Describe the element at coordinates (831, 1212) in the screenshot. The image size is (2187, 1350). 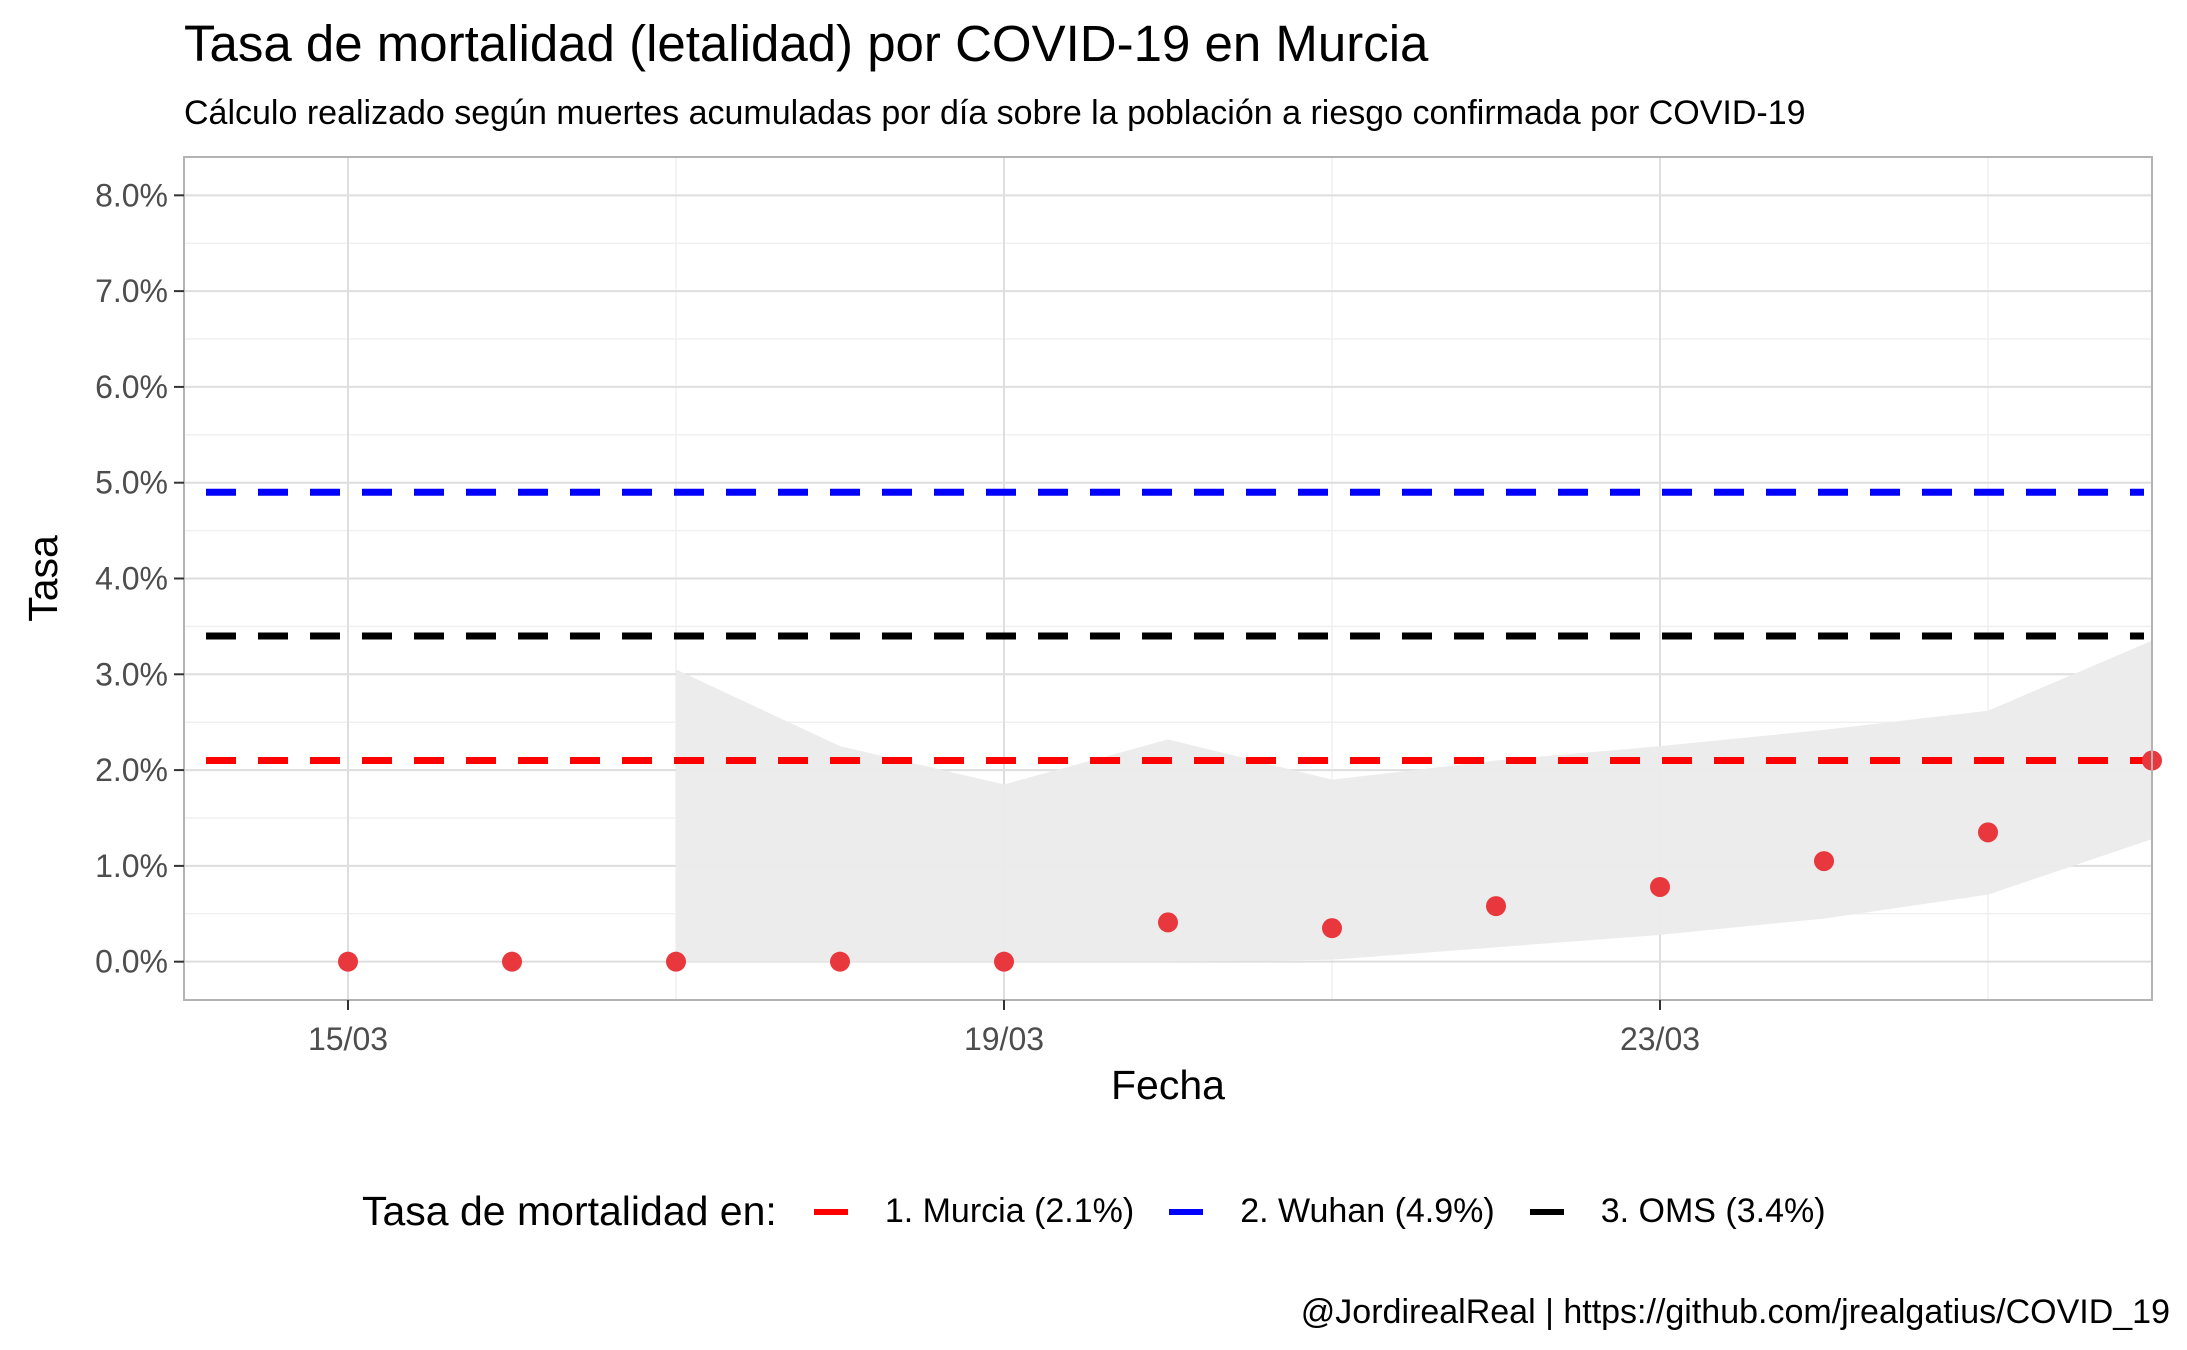
I see `legend-key-murcia` at that location.